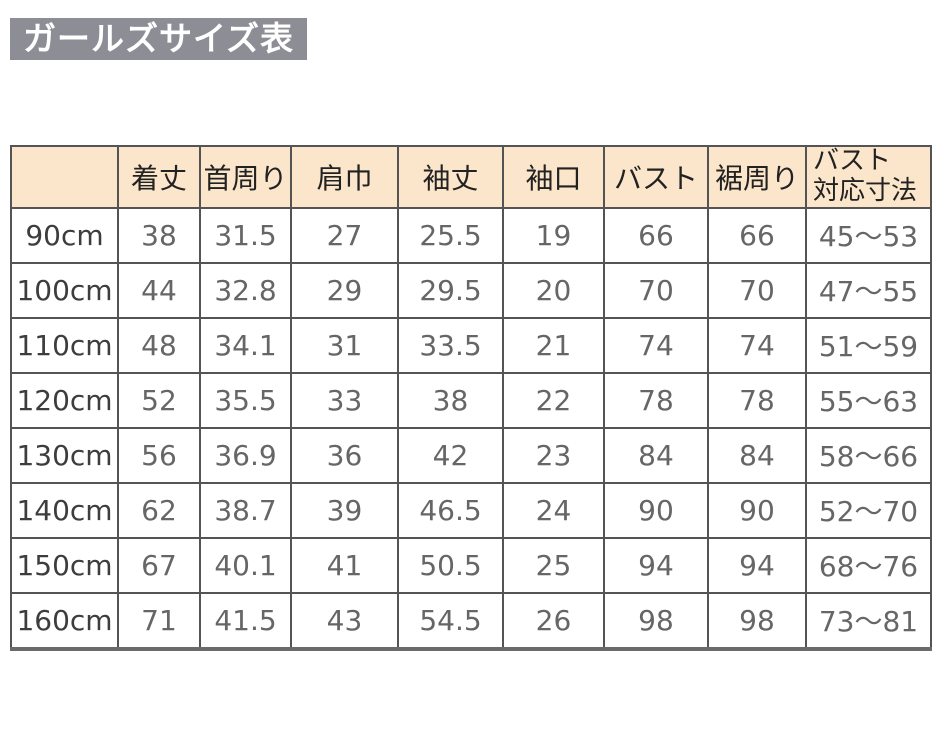  What do you see at coordinates (245, 620) in the screenshot?
I see `data-cell: 41.5` at bounding box center [245, 620].